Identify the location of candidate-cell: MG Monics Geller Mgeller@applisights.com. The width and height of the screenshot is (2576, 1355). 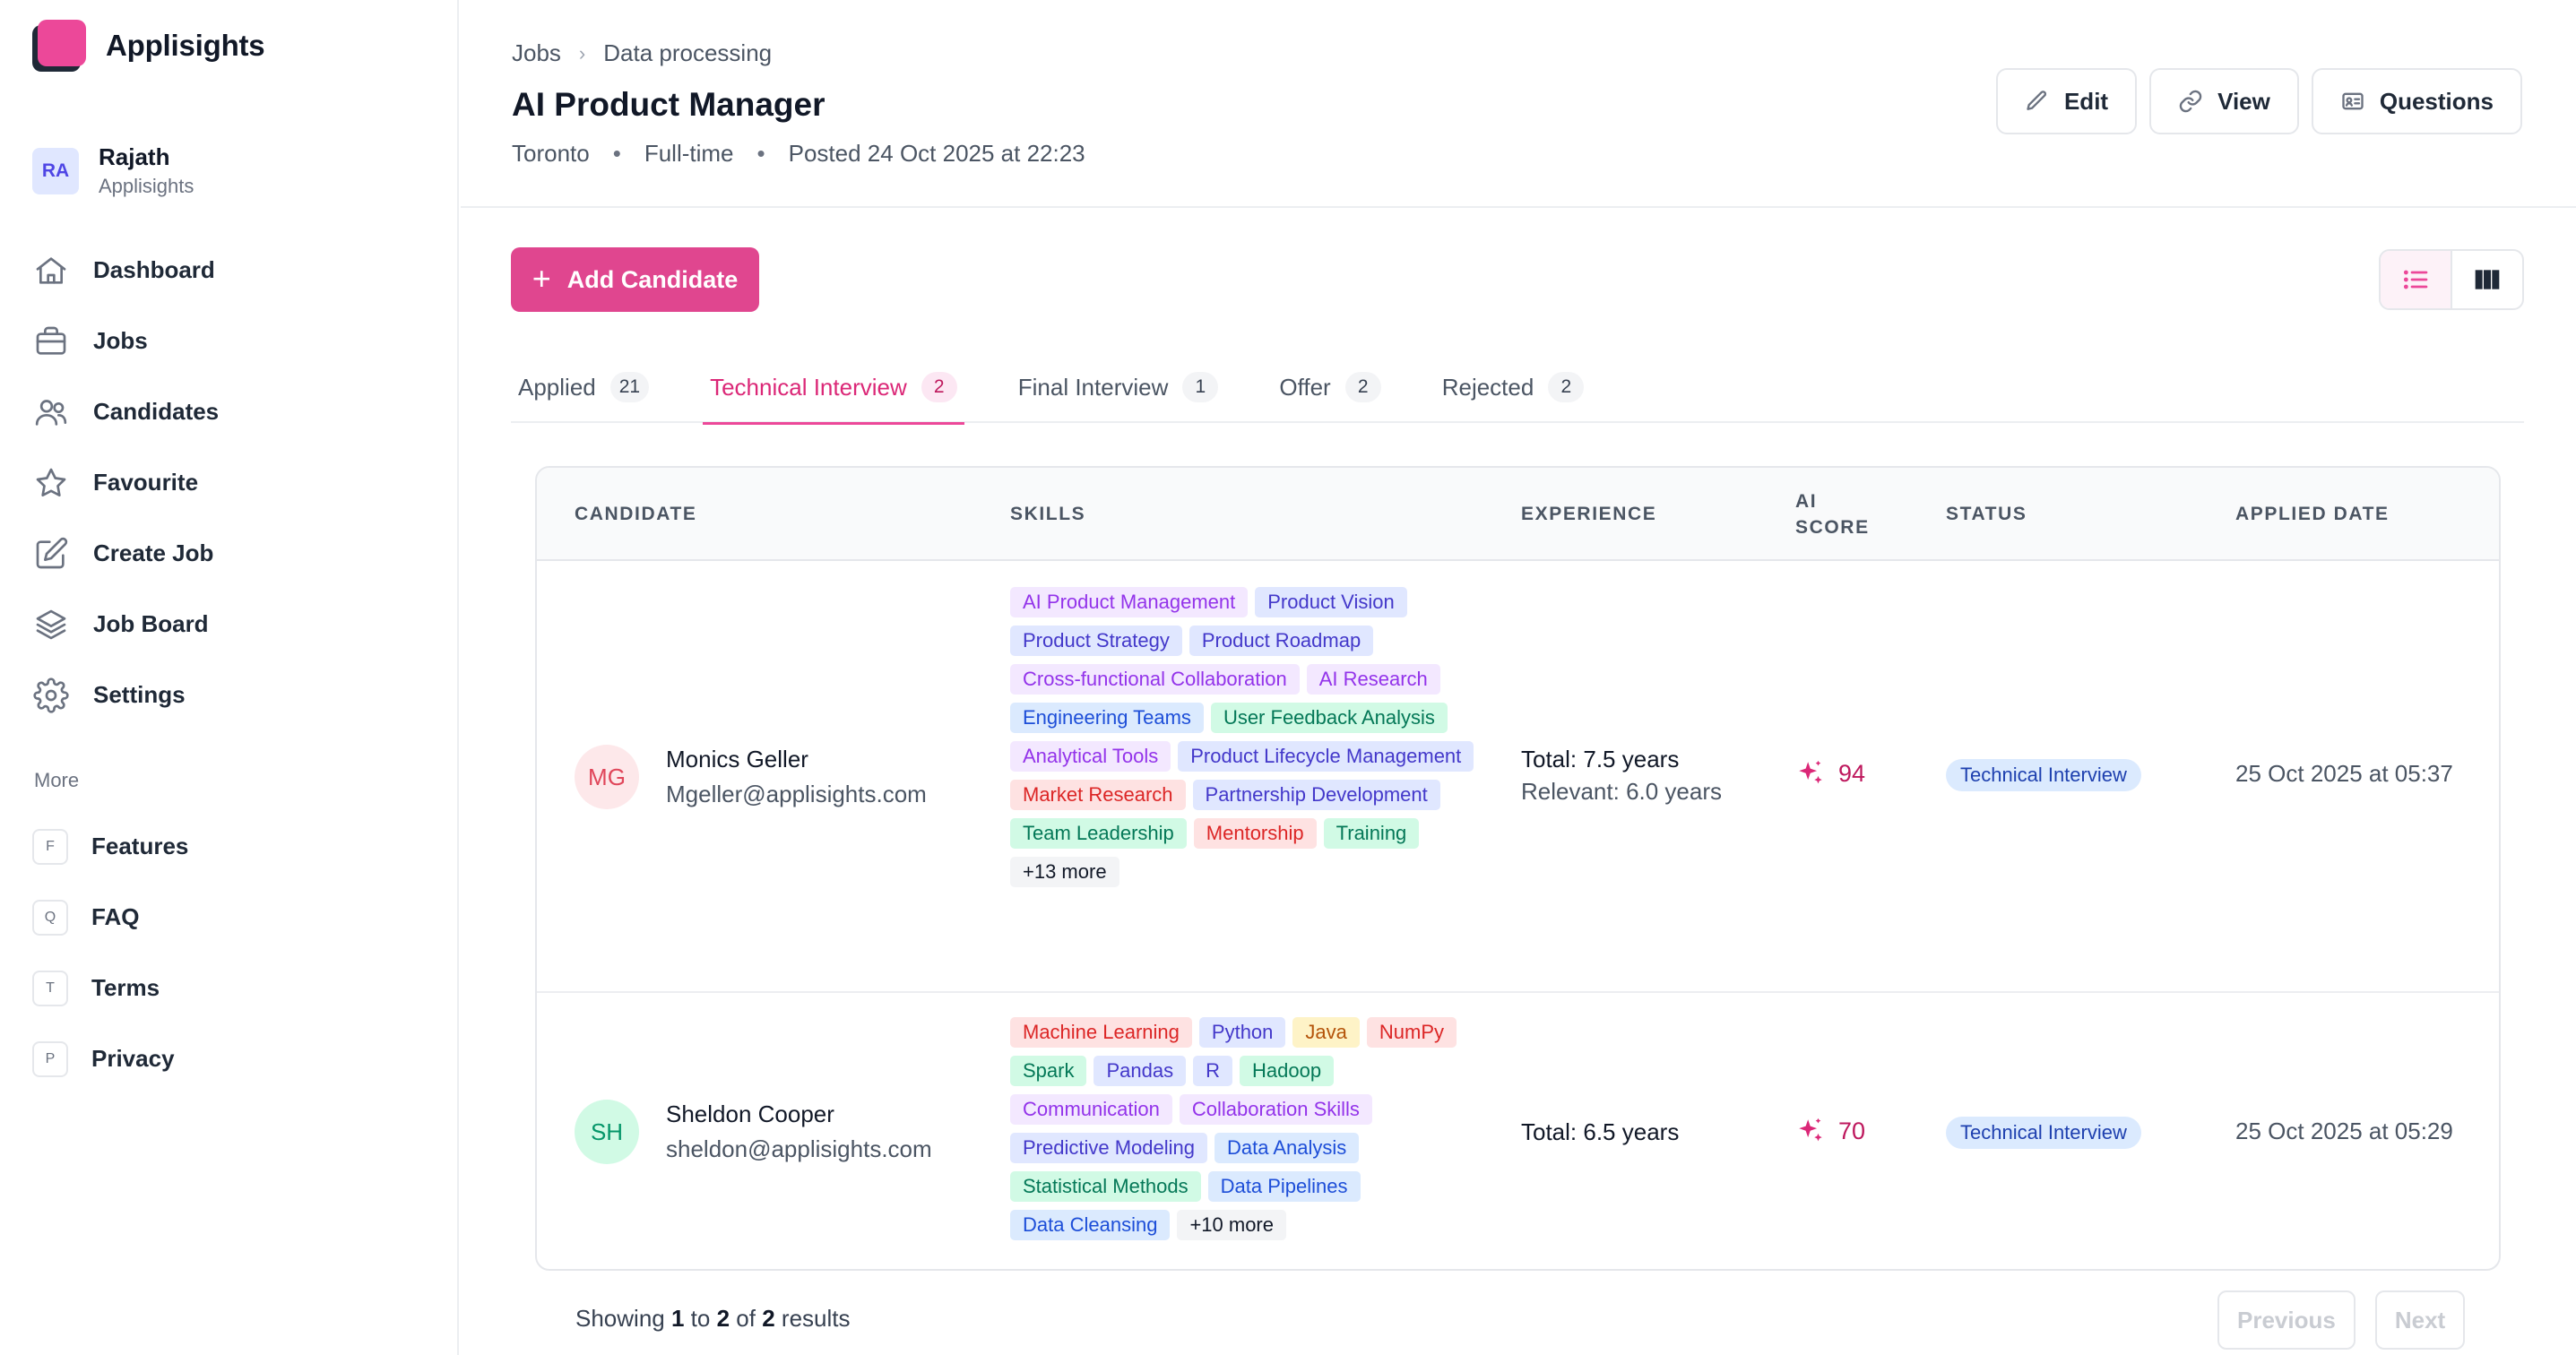
(751, 777).